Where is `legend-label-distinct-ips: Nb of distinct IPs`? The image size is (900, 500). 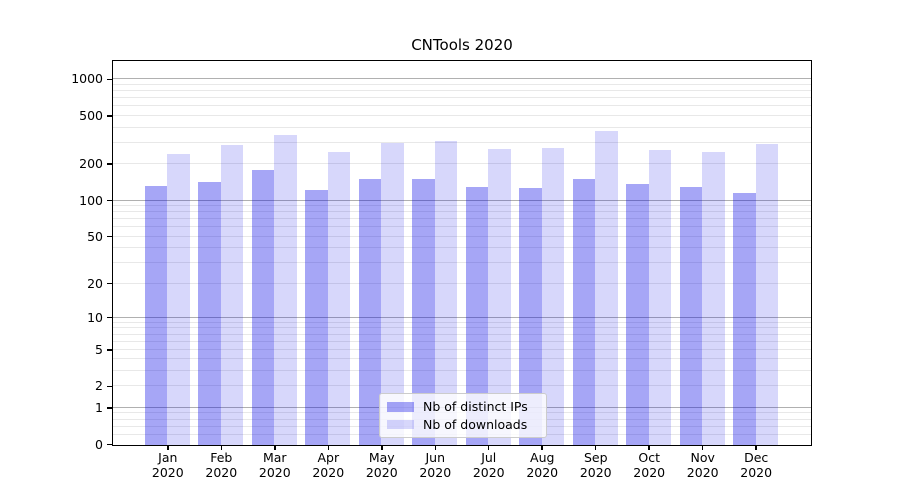
legend-label-distinct-ips: Nb of distinct IPs is located at coordinates (475, 407).